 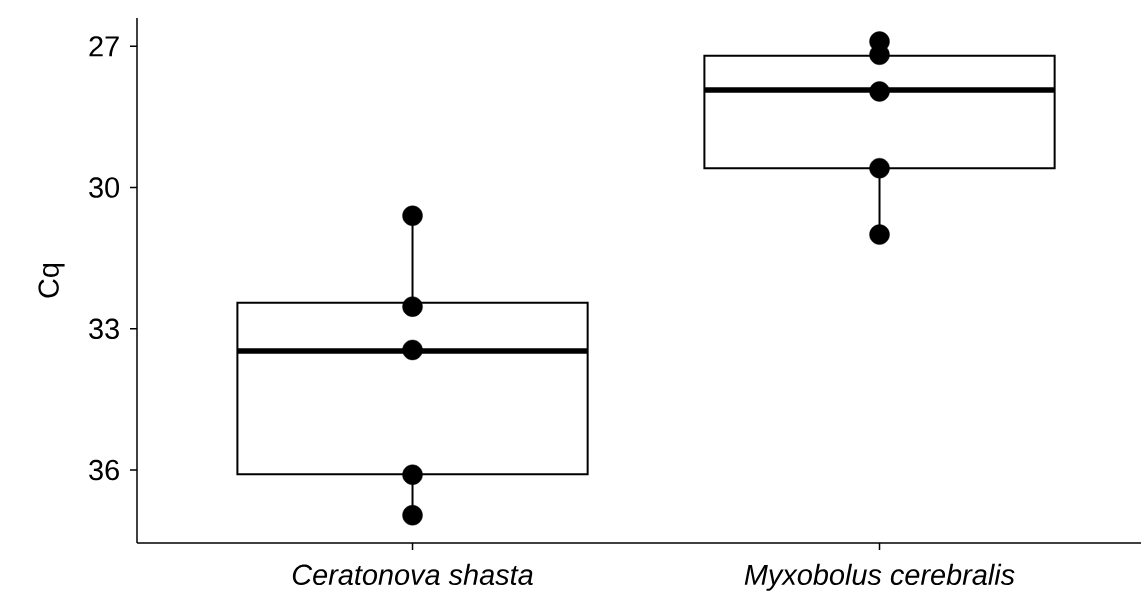 What do you see at coordinates (104, 46) in the screenshot?
I see `y-tick-label: 27` at bounding box center [104, 46].